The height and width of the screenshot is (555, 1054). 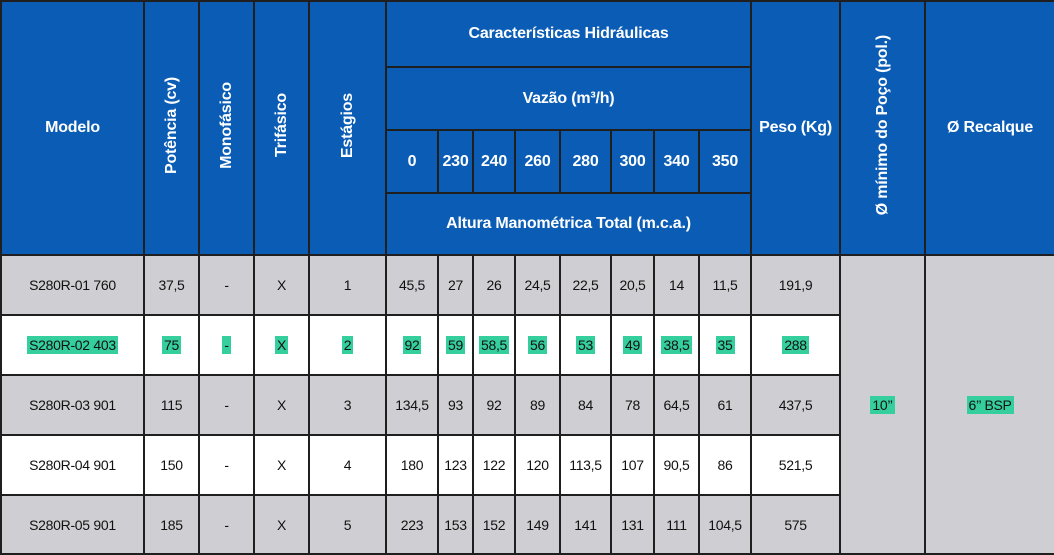 I want to click on cell-altura: 104,5, so click(x=725, y=524).